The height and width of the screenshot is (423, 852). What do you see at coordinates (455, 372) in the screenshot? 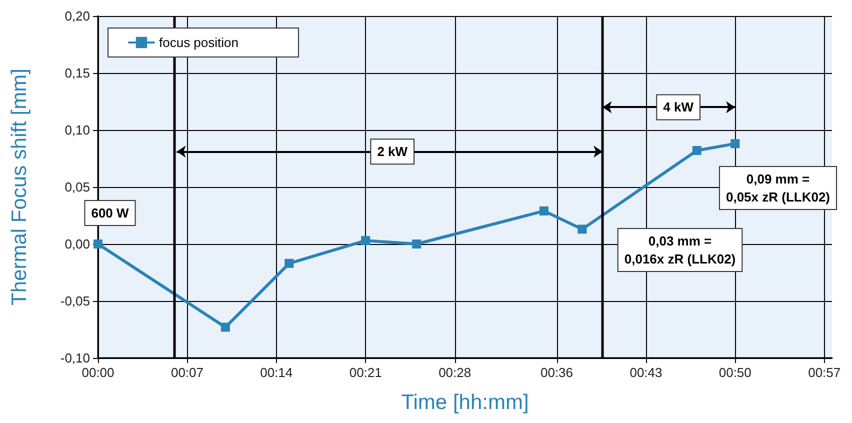
I see `x-tick-label: 00:28` at bounding box center [455, 372].